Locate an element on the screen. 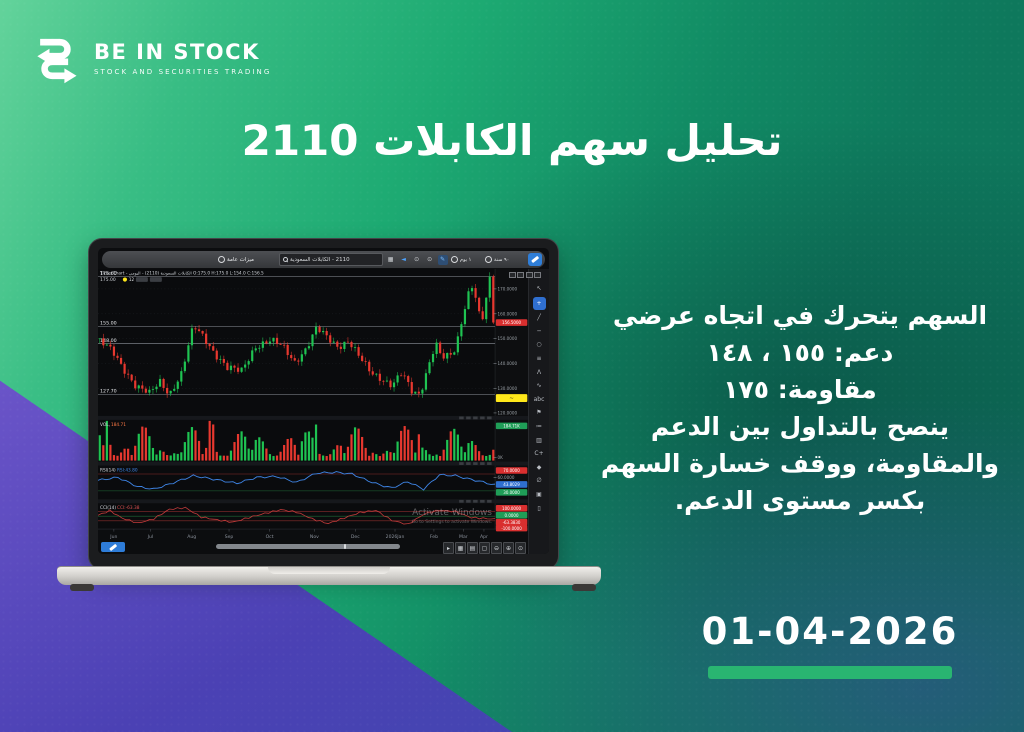 The width and height of the screenshot is (1024, 732). interval-chip: ١ يوم is located at coordinates (466, 259).